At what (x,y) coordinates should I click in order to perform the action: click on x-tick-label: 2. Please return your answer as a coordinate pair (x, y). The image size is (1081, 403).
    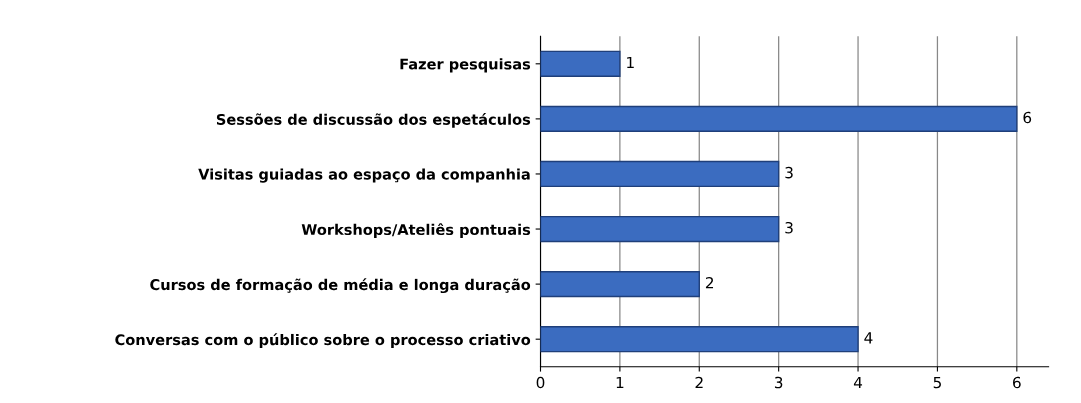
    Looking at the image, I should click on (699, 382).